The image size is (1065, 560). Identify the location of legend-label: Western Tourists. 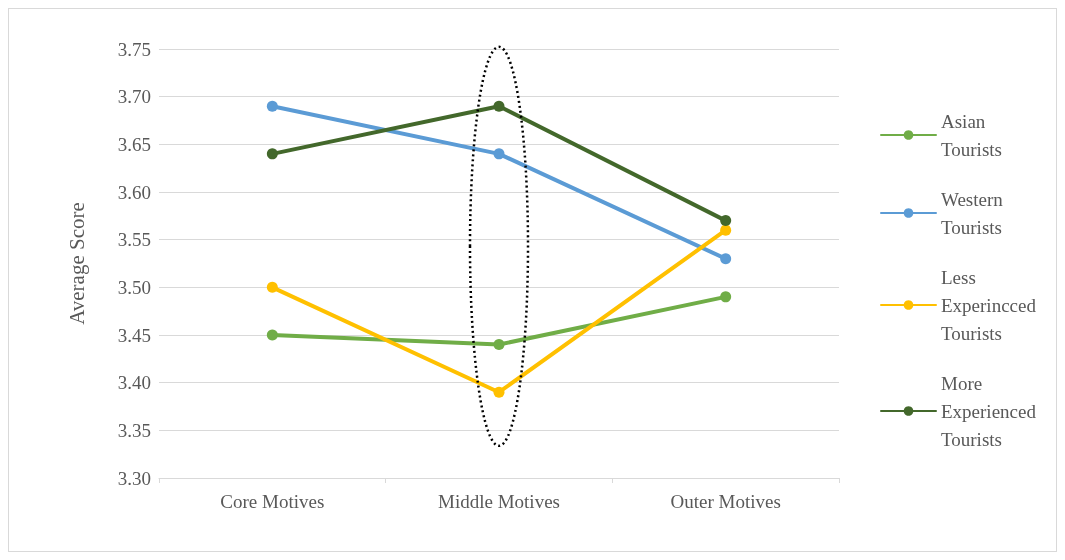
(974, 213).